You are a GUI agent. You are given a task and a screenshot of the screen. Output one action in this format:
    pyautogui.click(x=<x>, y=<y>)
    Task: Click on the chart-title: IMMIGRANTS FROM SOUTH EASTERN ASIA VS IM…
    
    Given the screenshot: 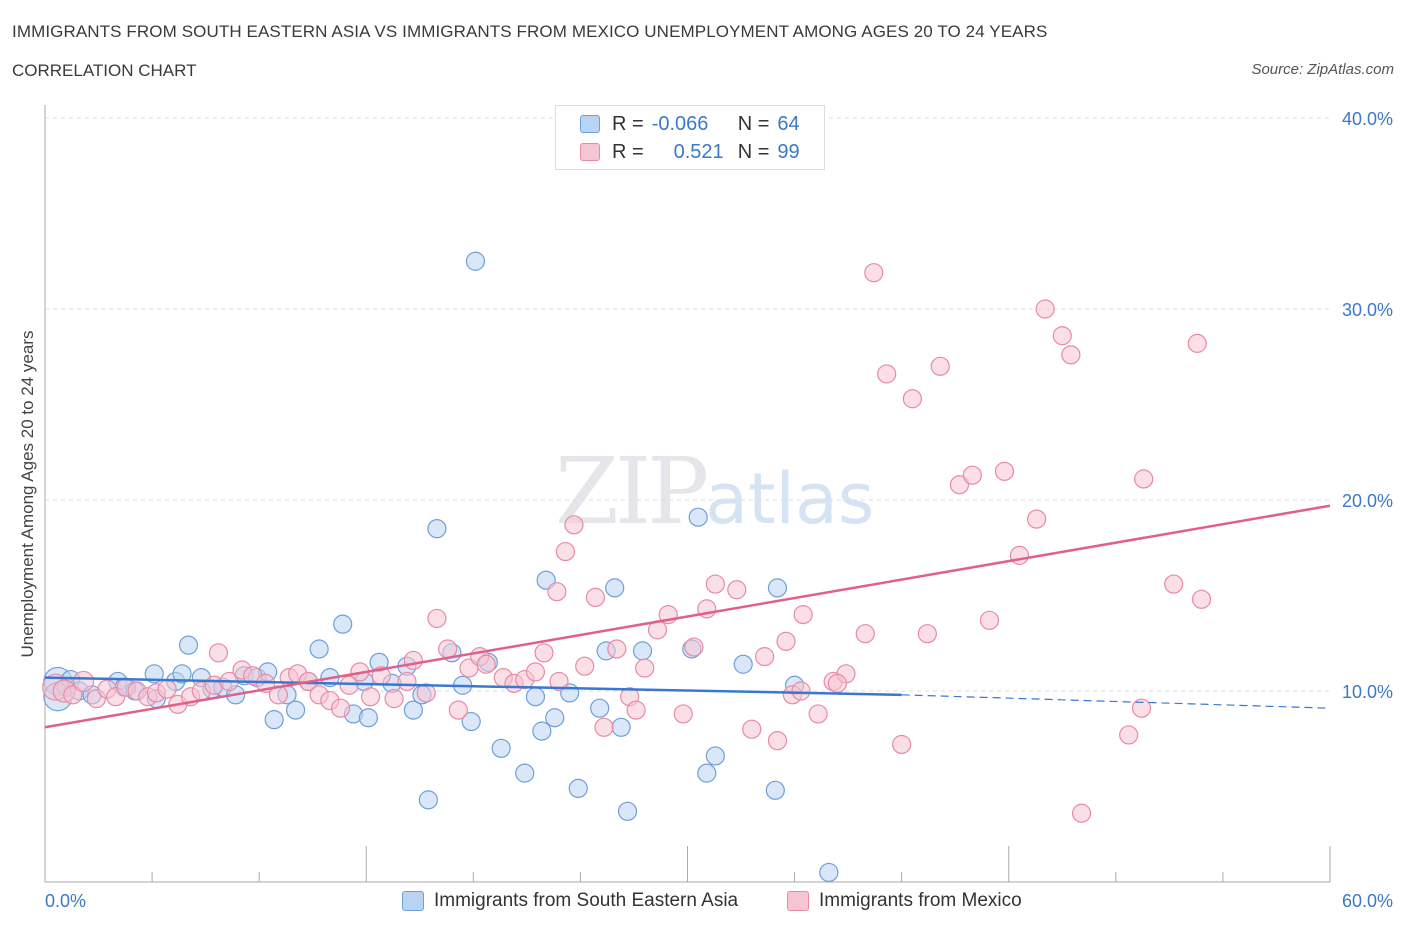 What is the action you would take?
    pyautogui.click(x=530, y=31)
    